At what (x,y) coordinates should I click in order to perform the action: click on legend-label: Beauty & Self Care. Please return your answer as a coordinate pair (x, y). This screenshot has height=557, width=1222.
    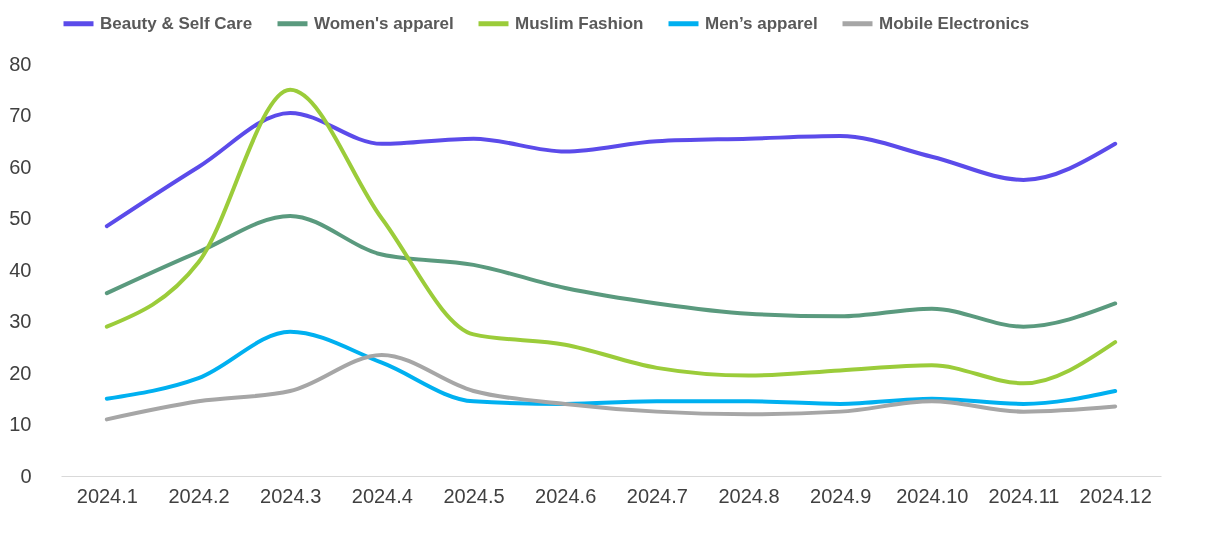
    Looking at the image, I should click on (176, 23).